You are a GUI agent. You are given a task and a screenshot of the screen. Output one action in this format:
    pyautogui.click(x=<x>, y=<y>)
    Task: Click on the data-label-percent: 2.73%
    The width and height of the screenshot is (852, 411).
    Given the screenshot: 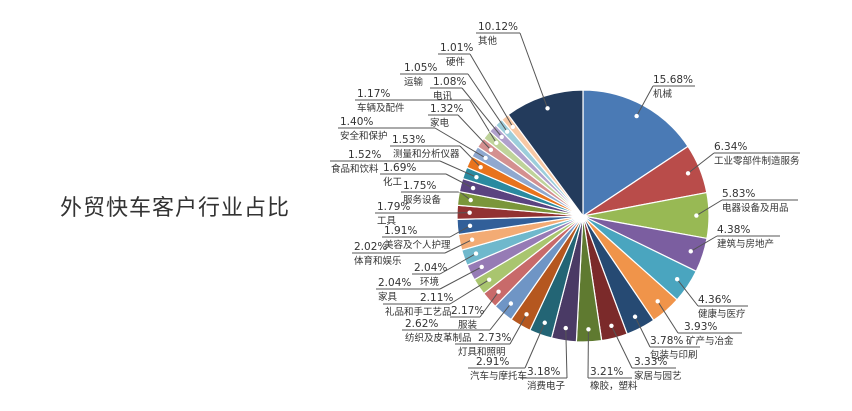 What is the action you would take?
    pyautogui.click(x=494, y=338)
    